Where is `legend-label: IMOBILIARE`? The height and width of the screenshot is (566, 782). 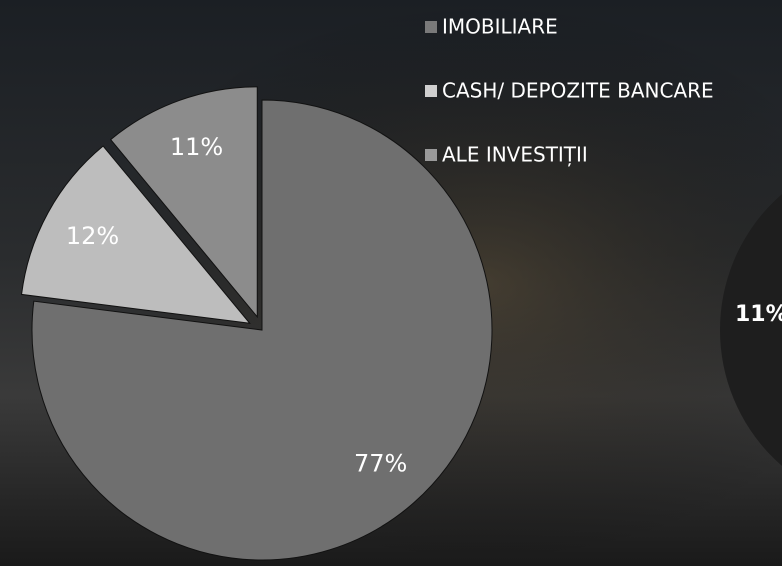 legend-label: IMOBILIARE is located at coordinates (500, 27).